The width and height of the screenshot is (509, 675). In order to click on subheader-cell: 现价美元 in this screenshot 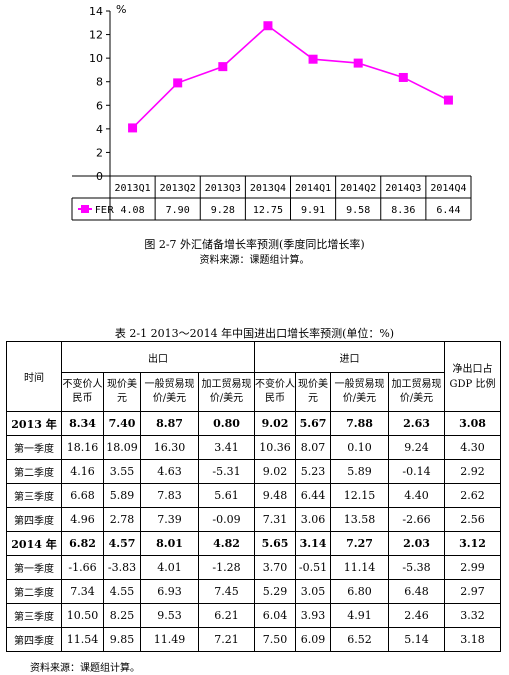, I will do `click(313, 392)`.